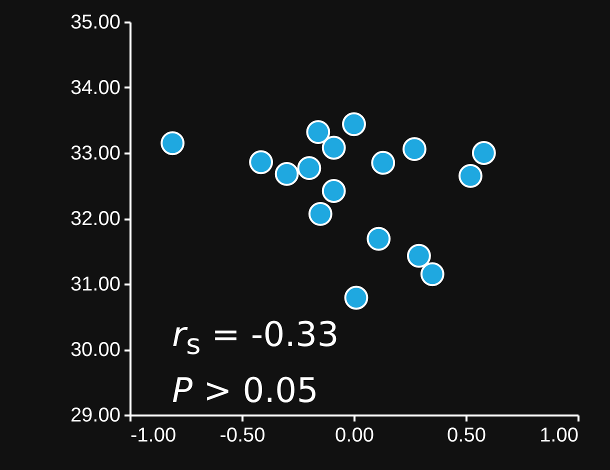 The width and height of the screenshot is (610, 470). Describe the element at coordinates (559, 435) in the screenshot. I see `x-tick-label: 1.00` at that location.